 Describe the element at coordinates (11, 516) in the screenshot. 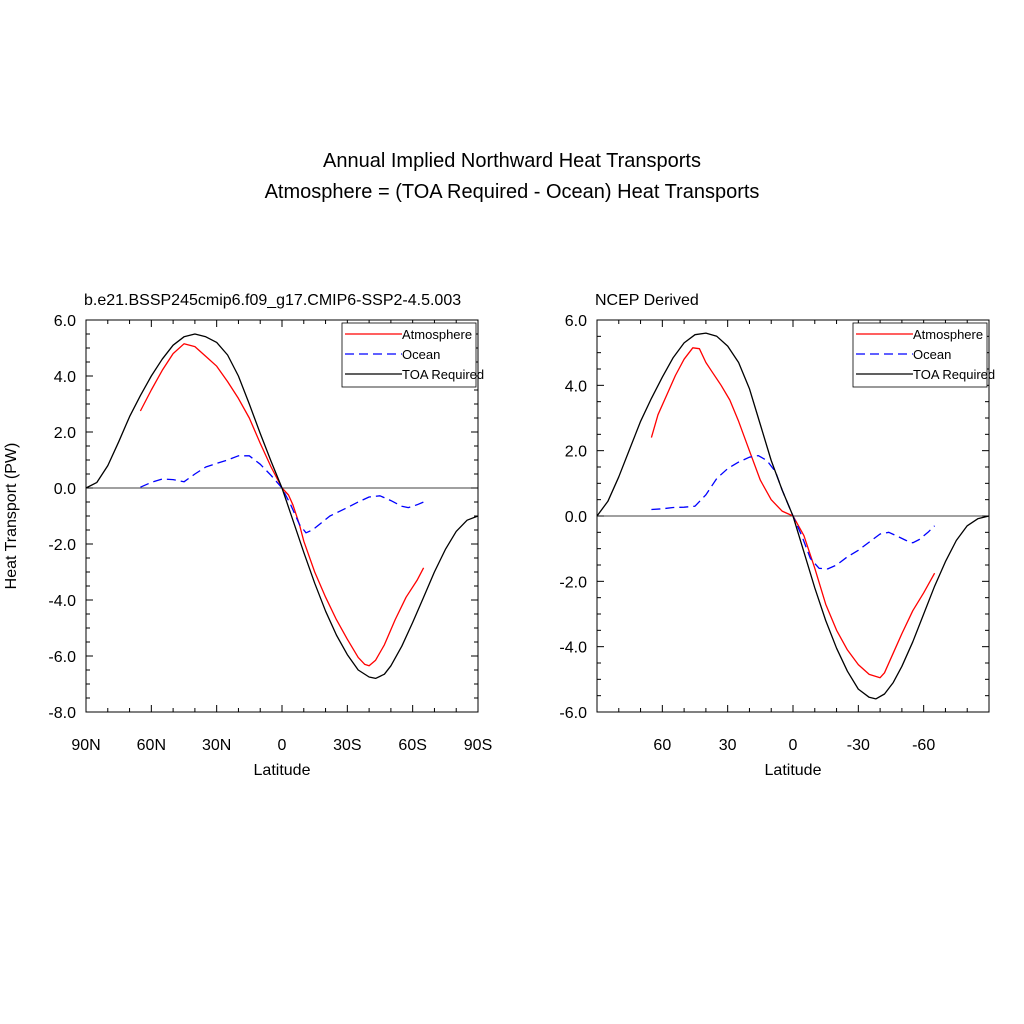

I see `y-axis-label: Heat Transport (PW)` at that location.